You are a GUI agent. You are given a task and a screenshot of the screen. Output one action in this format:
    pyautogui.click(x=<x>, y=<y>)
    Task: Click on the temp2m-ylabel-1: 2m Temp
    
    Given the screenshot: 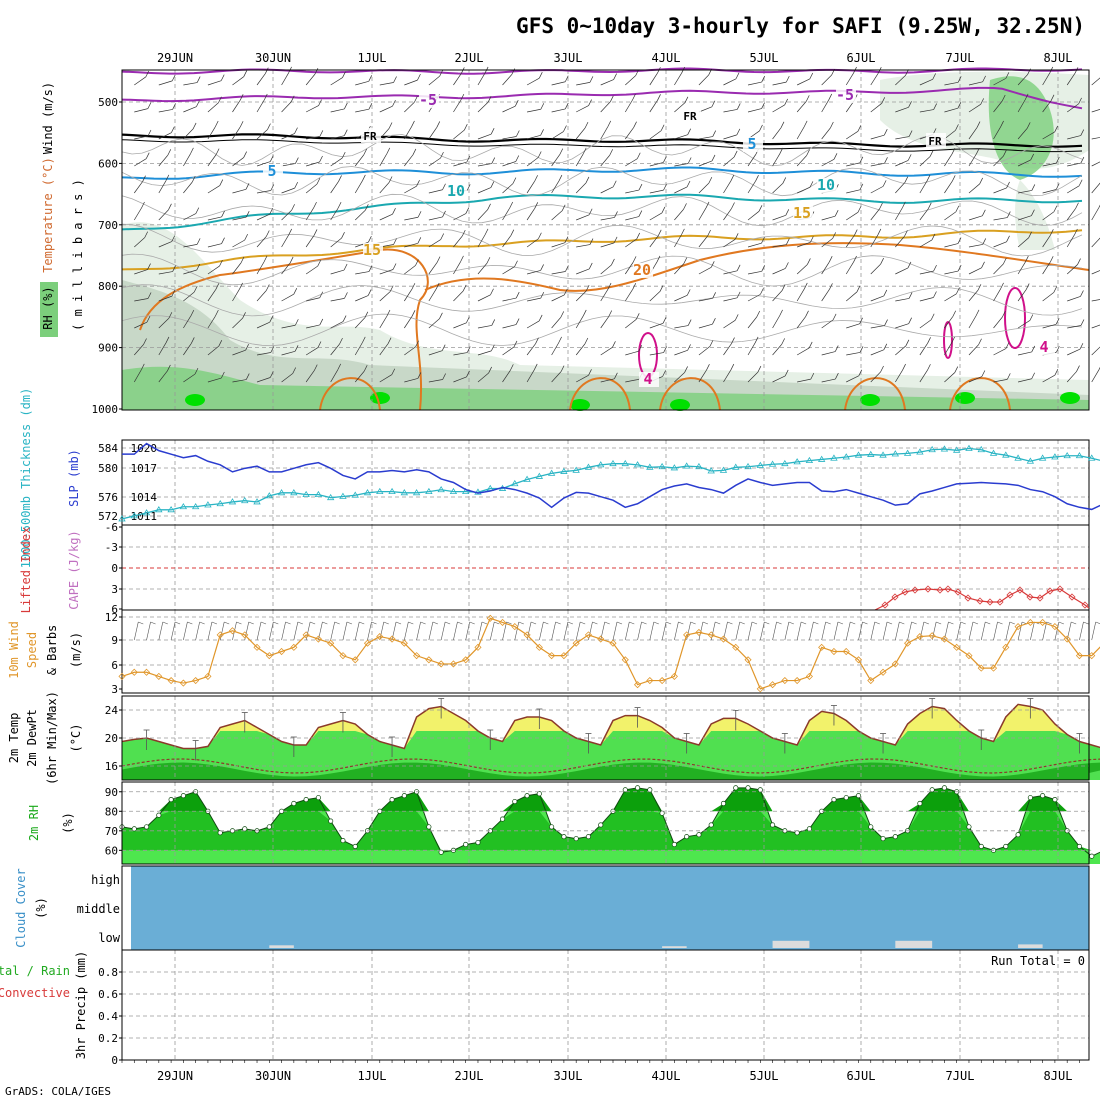 What is the action you would take?
    pyautogui.click(x=14, y=738)
    